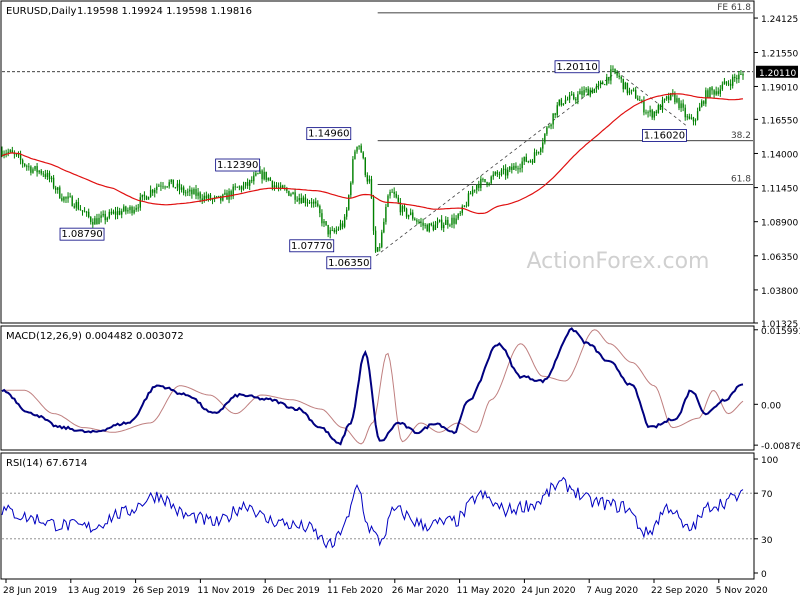  What do you see at coordinates (164, 11) in the screenshot?
I see `price-ohlc: 1.19598 1.19924 1.19598 1.19816` at bounding box center [164, 11].